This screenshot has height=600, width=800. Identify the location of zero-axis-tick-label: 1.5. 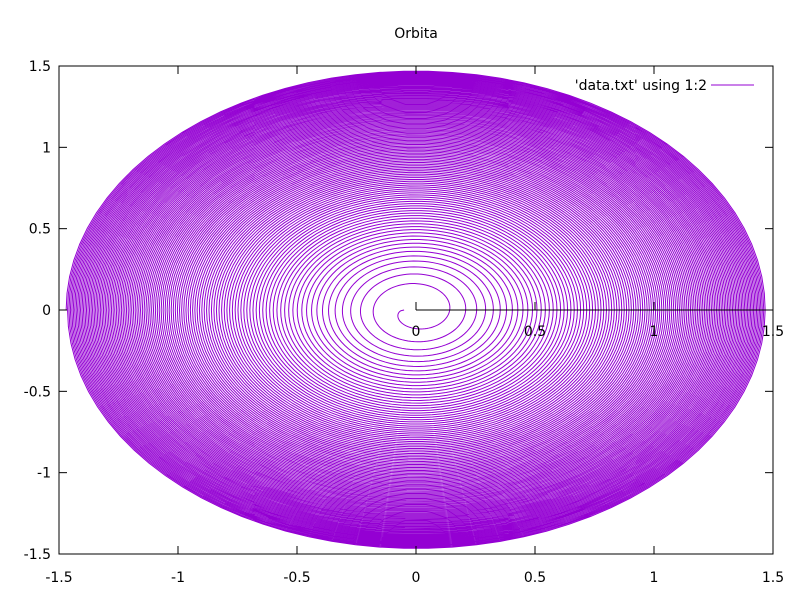
(773, 332).